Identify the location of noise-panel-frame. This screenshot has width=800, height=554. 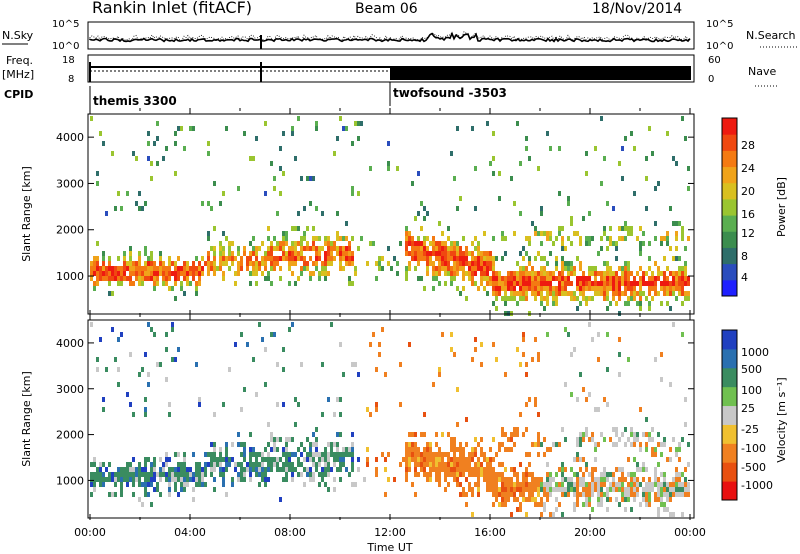
(391, 35).